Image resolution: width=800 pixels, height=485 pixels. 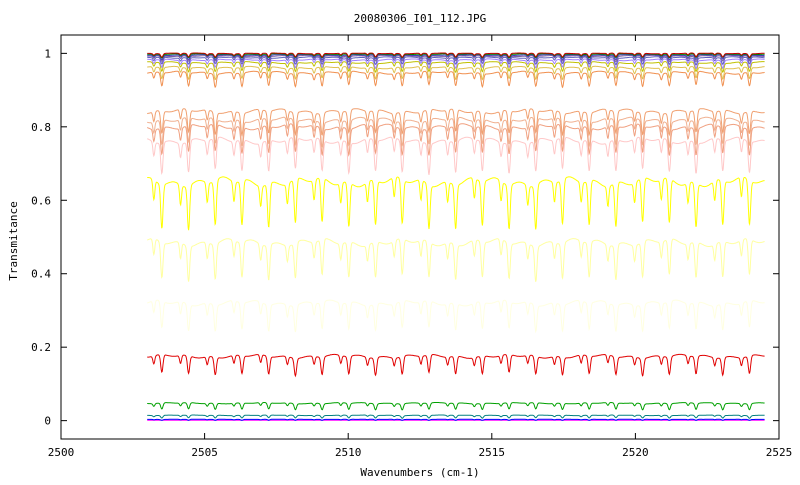 What do you see at coordinates (41, 274) in the screenshot?
I see `y-tick-label: 0.4` at bounding box center [41, 274].